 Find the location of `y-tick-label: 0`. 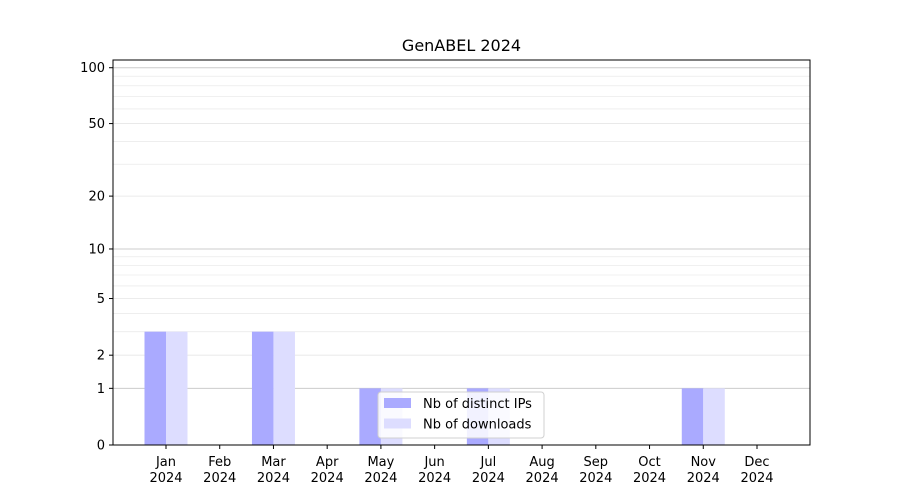

y-tick-label: 0 is located at coordinates (101, 446).